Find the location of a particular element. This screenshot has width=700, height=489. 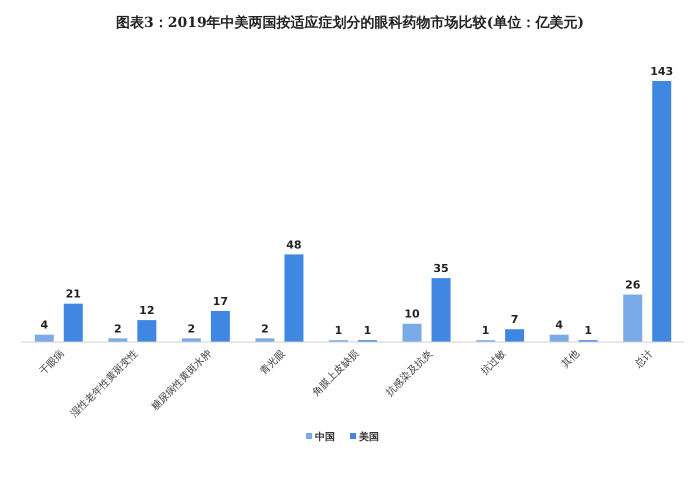

x-tick-label: 干眼病 is located at coordinates (52, 363).